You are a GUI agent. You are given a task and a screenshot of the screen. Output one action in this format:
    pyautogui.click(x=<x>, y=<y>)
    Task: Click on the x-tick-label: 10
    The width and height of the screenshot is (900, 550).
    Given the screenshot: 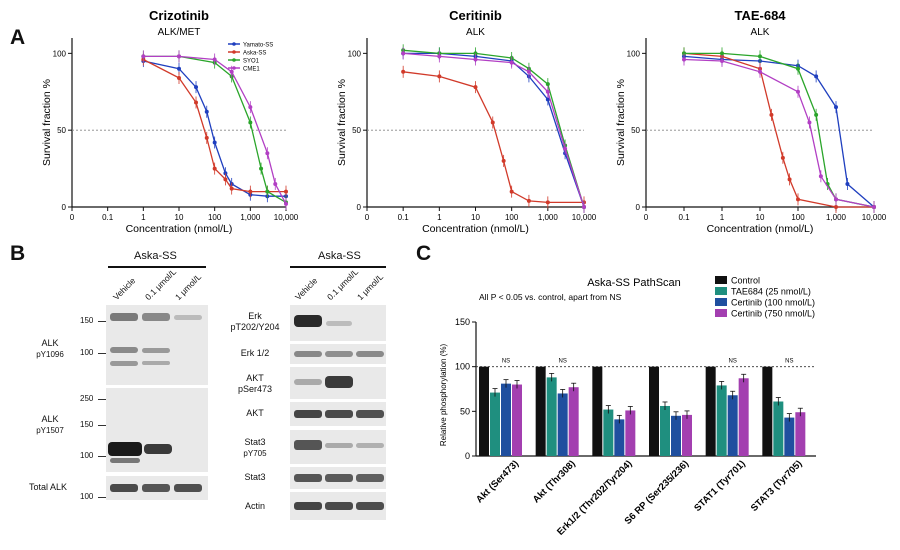 What is the action you would take?
    pyautogui.click(x=760, y=217)
    